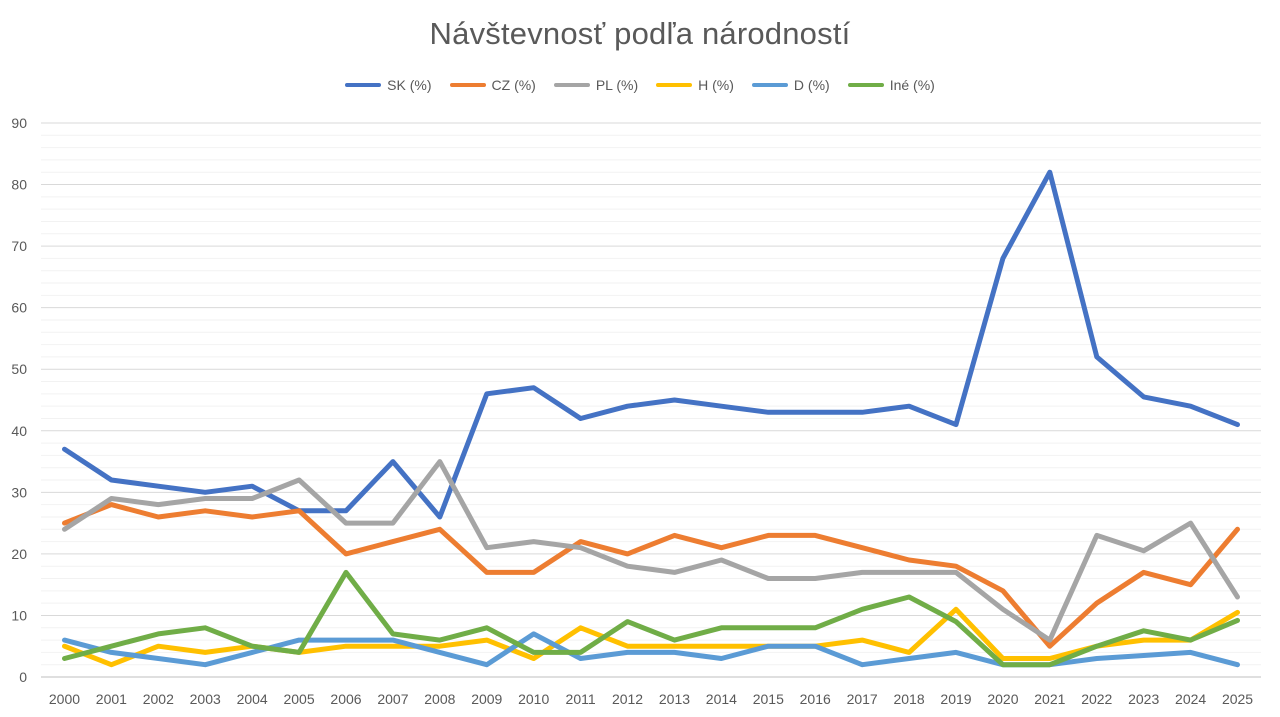 This screenshot has width=1280, height=717. I want to click on y-tick-label: 20, so click(19, 554).